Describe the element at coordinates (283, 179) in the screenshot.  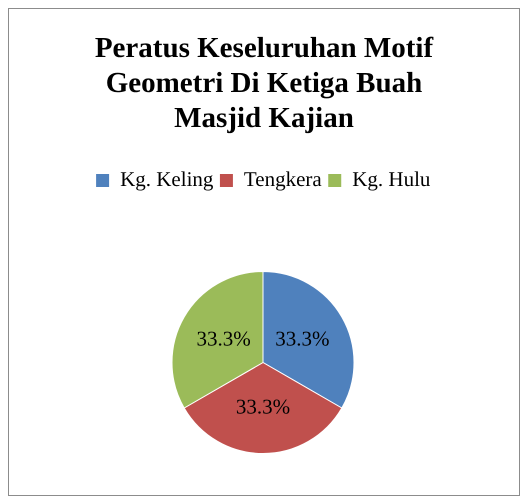
I see `legend-label: Tengkera` at that location.